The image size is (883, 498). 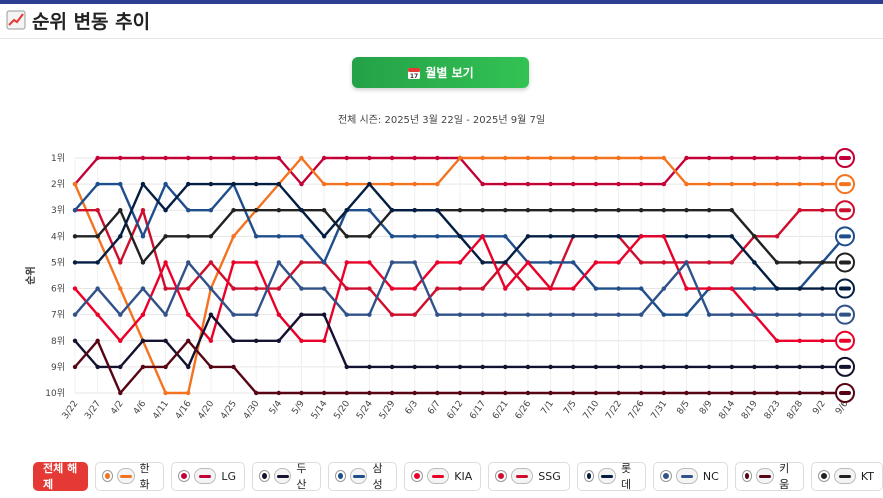 What do you see at coordinates (478, 410) in the screenshot?
I see `x-tick-label: 6/17` at bounding box center [478, 410].